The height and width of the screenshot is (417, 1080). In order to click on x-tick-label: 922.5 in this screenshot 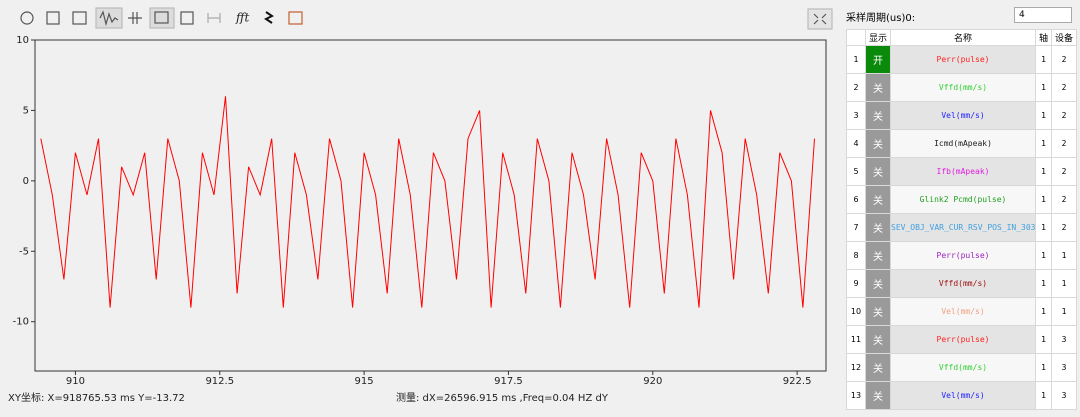, I will do `click(797, 381)`.